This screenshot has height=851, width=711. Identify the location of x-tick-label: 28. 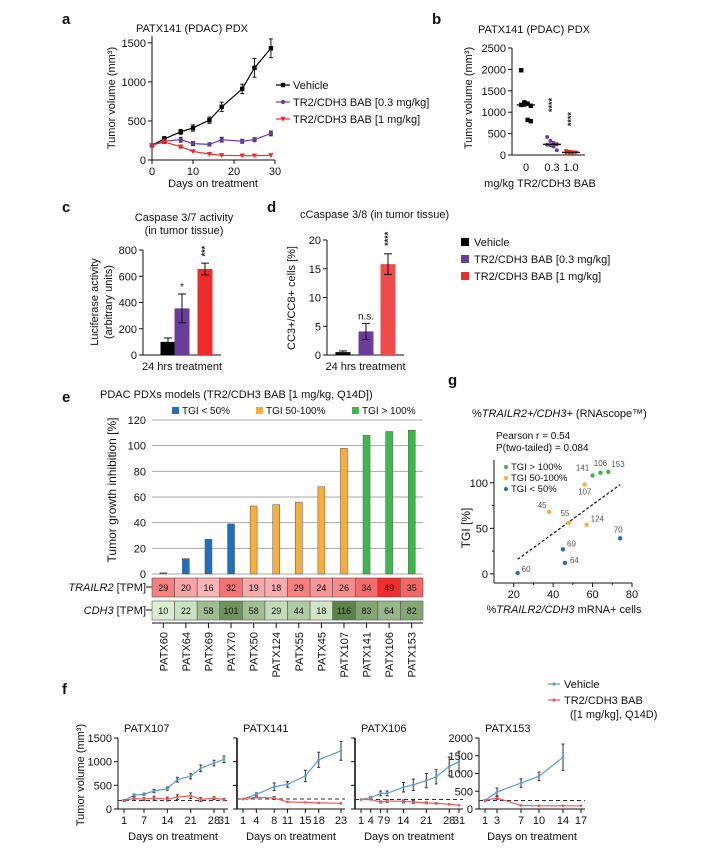
(449, 821).